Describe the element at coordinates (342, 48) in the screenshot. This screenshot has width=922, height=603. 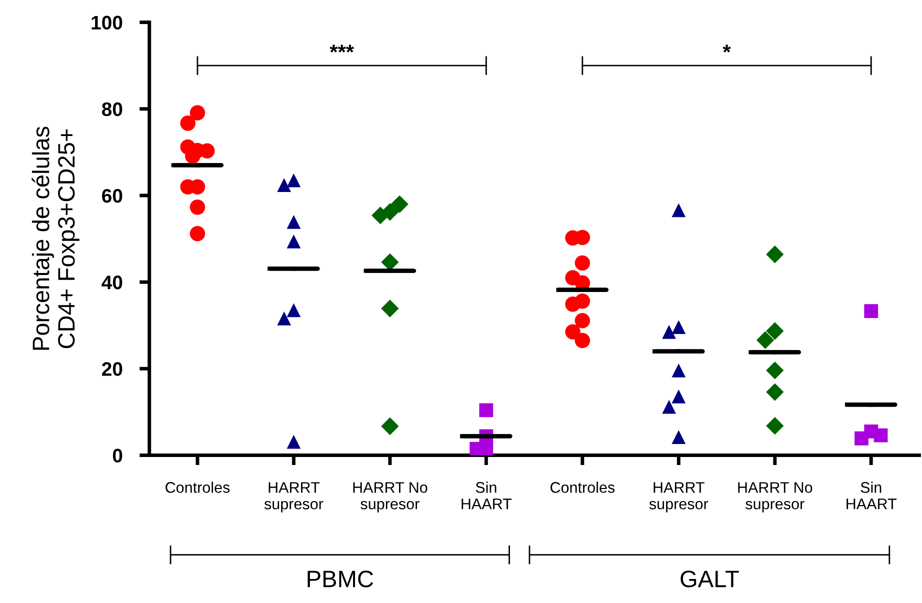
I see `annotation: ***` at that location.